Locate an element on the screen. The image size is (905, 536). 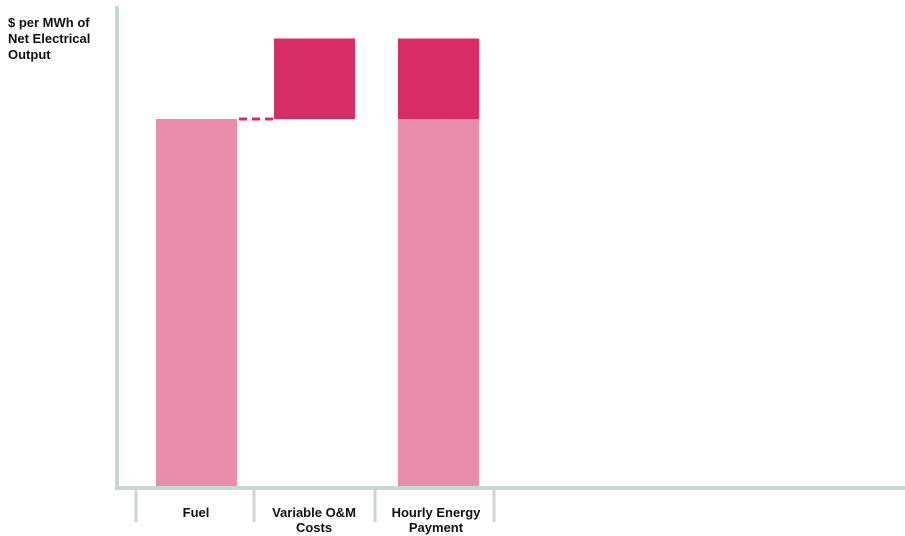
category-label-hourly-energy-payment: Hourly Energy Payment is located at coordinates (436, 520).